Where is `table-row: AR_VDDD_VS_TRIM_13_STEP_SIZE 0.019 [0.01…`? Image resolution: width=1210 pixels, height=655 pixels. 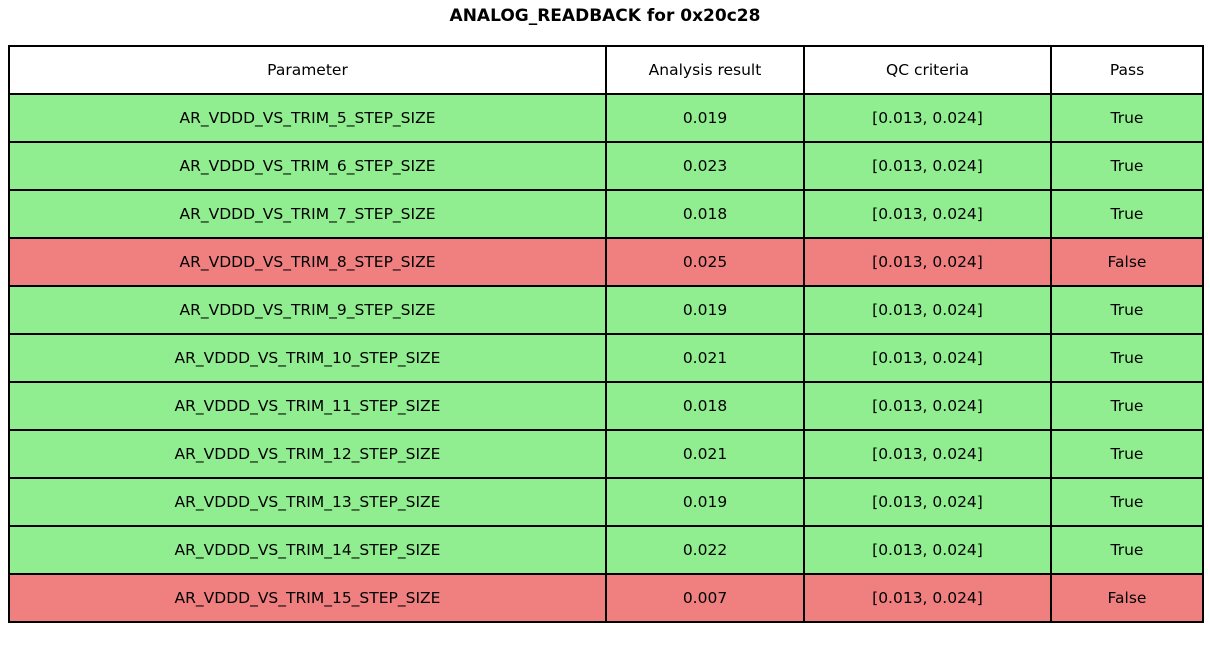 table-row: AR_VDDD_VS_TRIM_13_STEP_SIZE 0.019 [0.01… is located at coordinates (606, 502).